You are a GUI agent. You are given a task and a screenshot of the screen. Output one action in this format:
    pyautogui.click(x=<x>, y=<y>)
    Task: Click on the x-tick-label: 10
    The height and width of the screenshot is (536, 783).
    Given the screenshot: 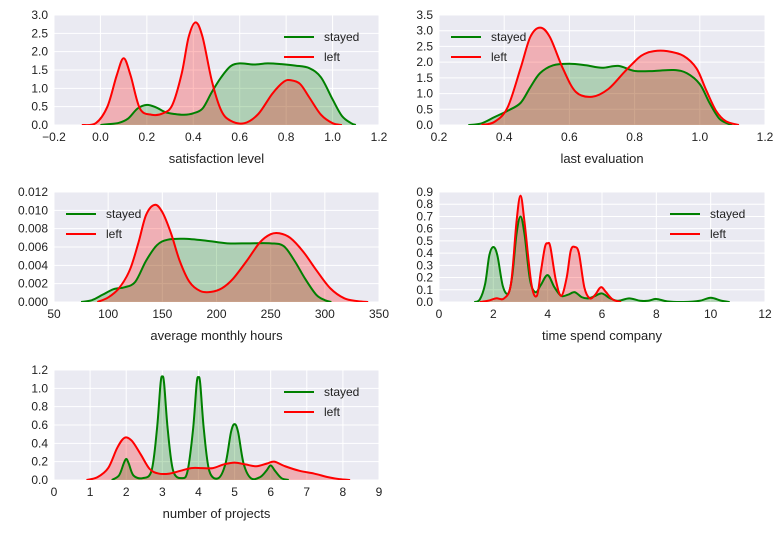 What is the action you would take?
    pyautogui.click(x=711, y=314)
    